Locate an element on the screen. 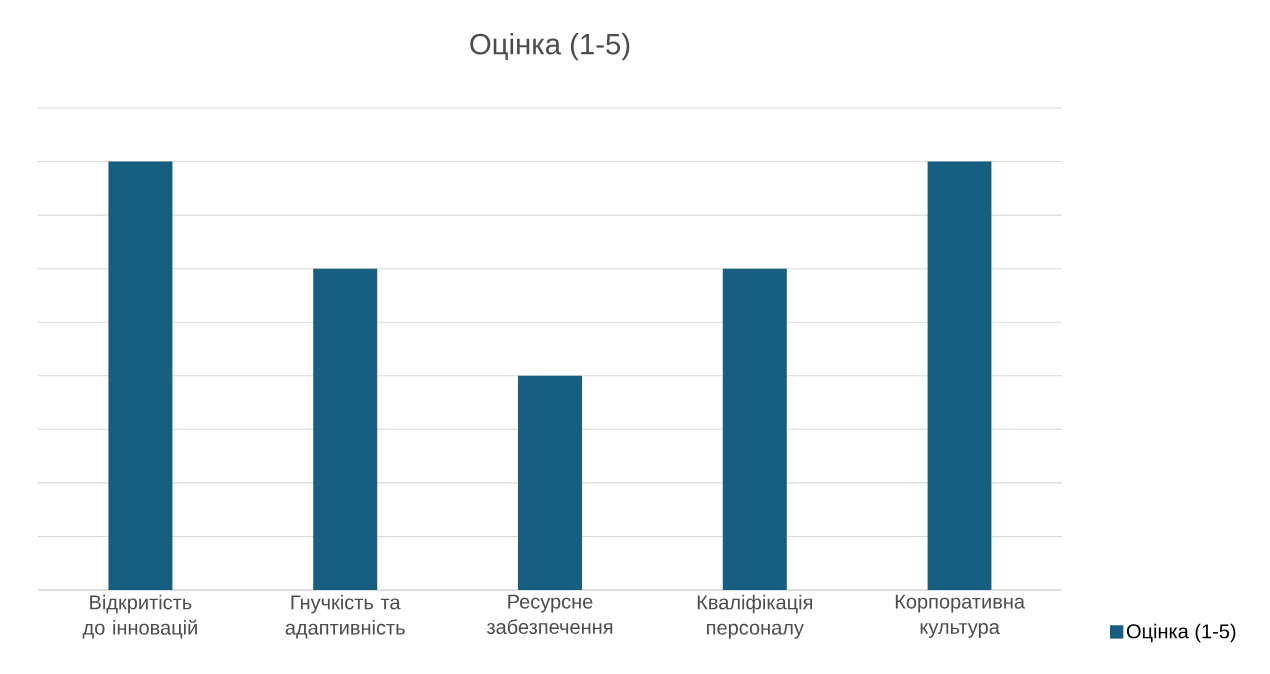 Image resolution: width=1270 pixels, height=674 pixels. x-tick-label: Кваліфікація персоналу is located at coordinates (754, 616).